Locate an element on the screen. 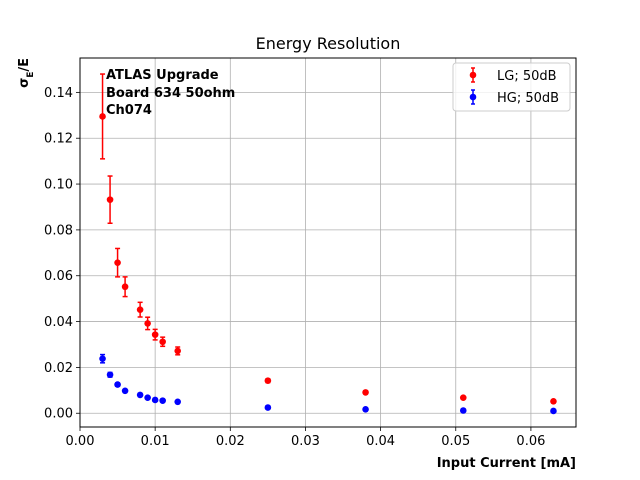  y-tick-label: 0.00 is located at coordinates (58, 414).